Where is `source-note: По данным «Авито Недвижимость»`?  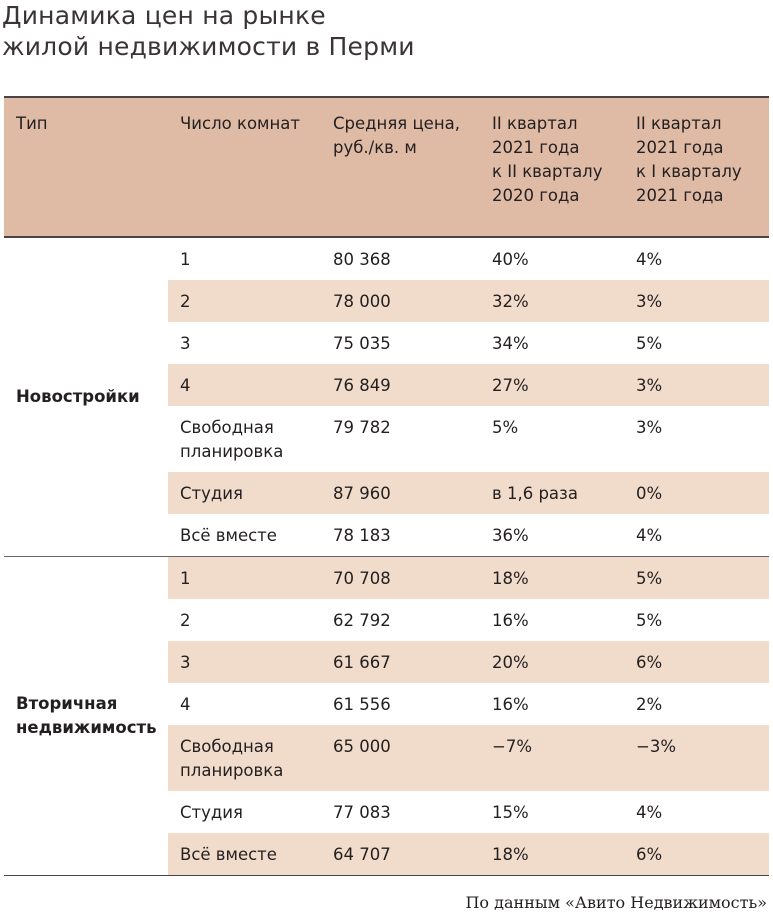 source-note: По данным «Авито Недвижимость» is located at coordinates (616, 902).